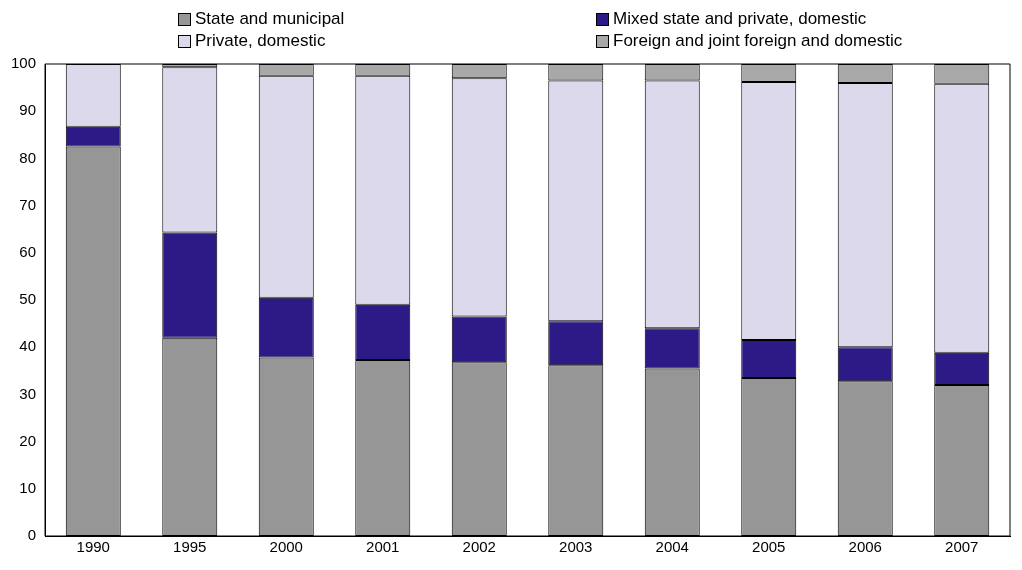 Image resolution: width=1022 pixels, height=570 pixels. I want to click on x-tick-label: 1990, so click(93, 547).